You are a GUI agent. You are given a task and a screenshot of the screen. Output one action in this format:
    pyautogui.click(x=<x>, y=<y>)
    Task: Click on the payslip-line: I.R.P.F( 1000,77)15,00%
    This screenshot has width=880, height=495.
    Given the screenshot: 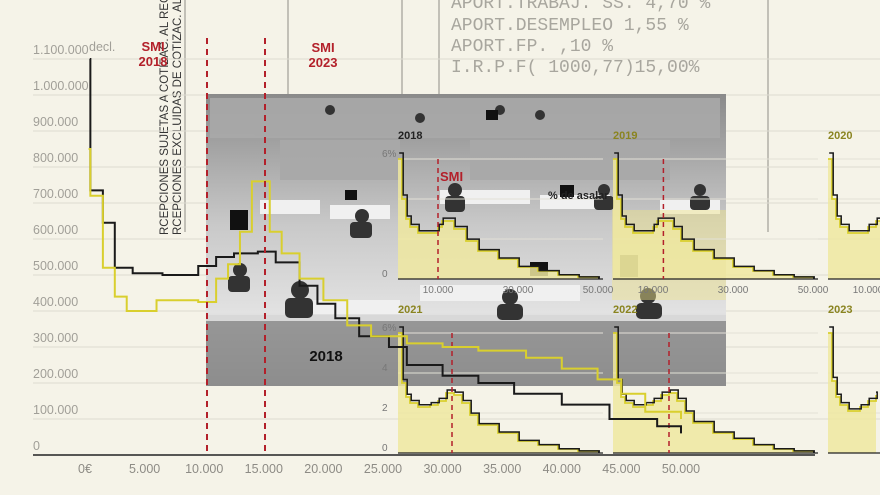 What is the action you would take?
    pyautogui.click(x=575, y=68)
    